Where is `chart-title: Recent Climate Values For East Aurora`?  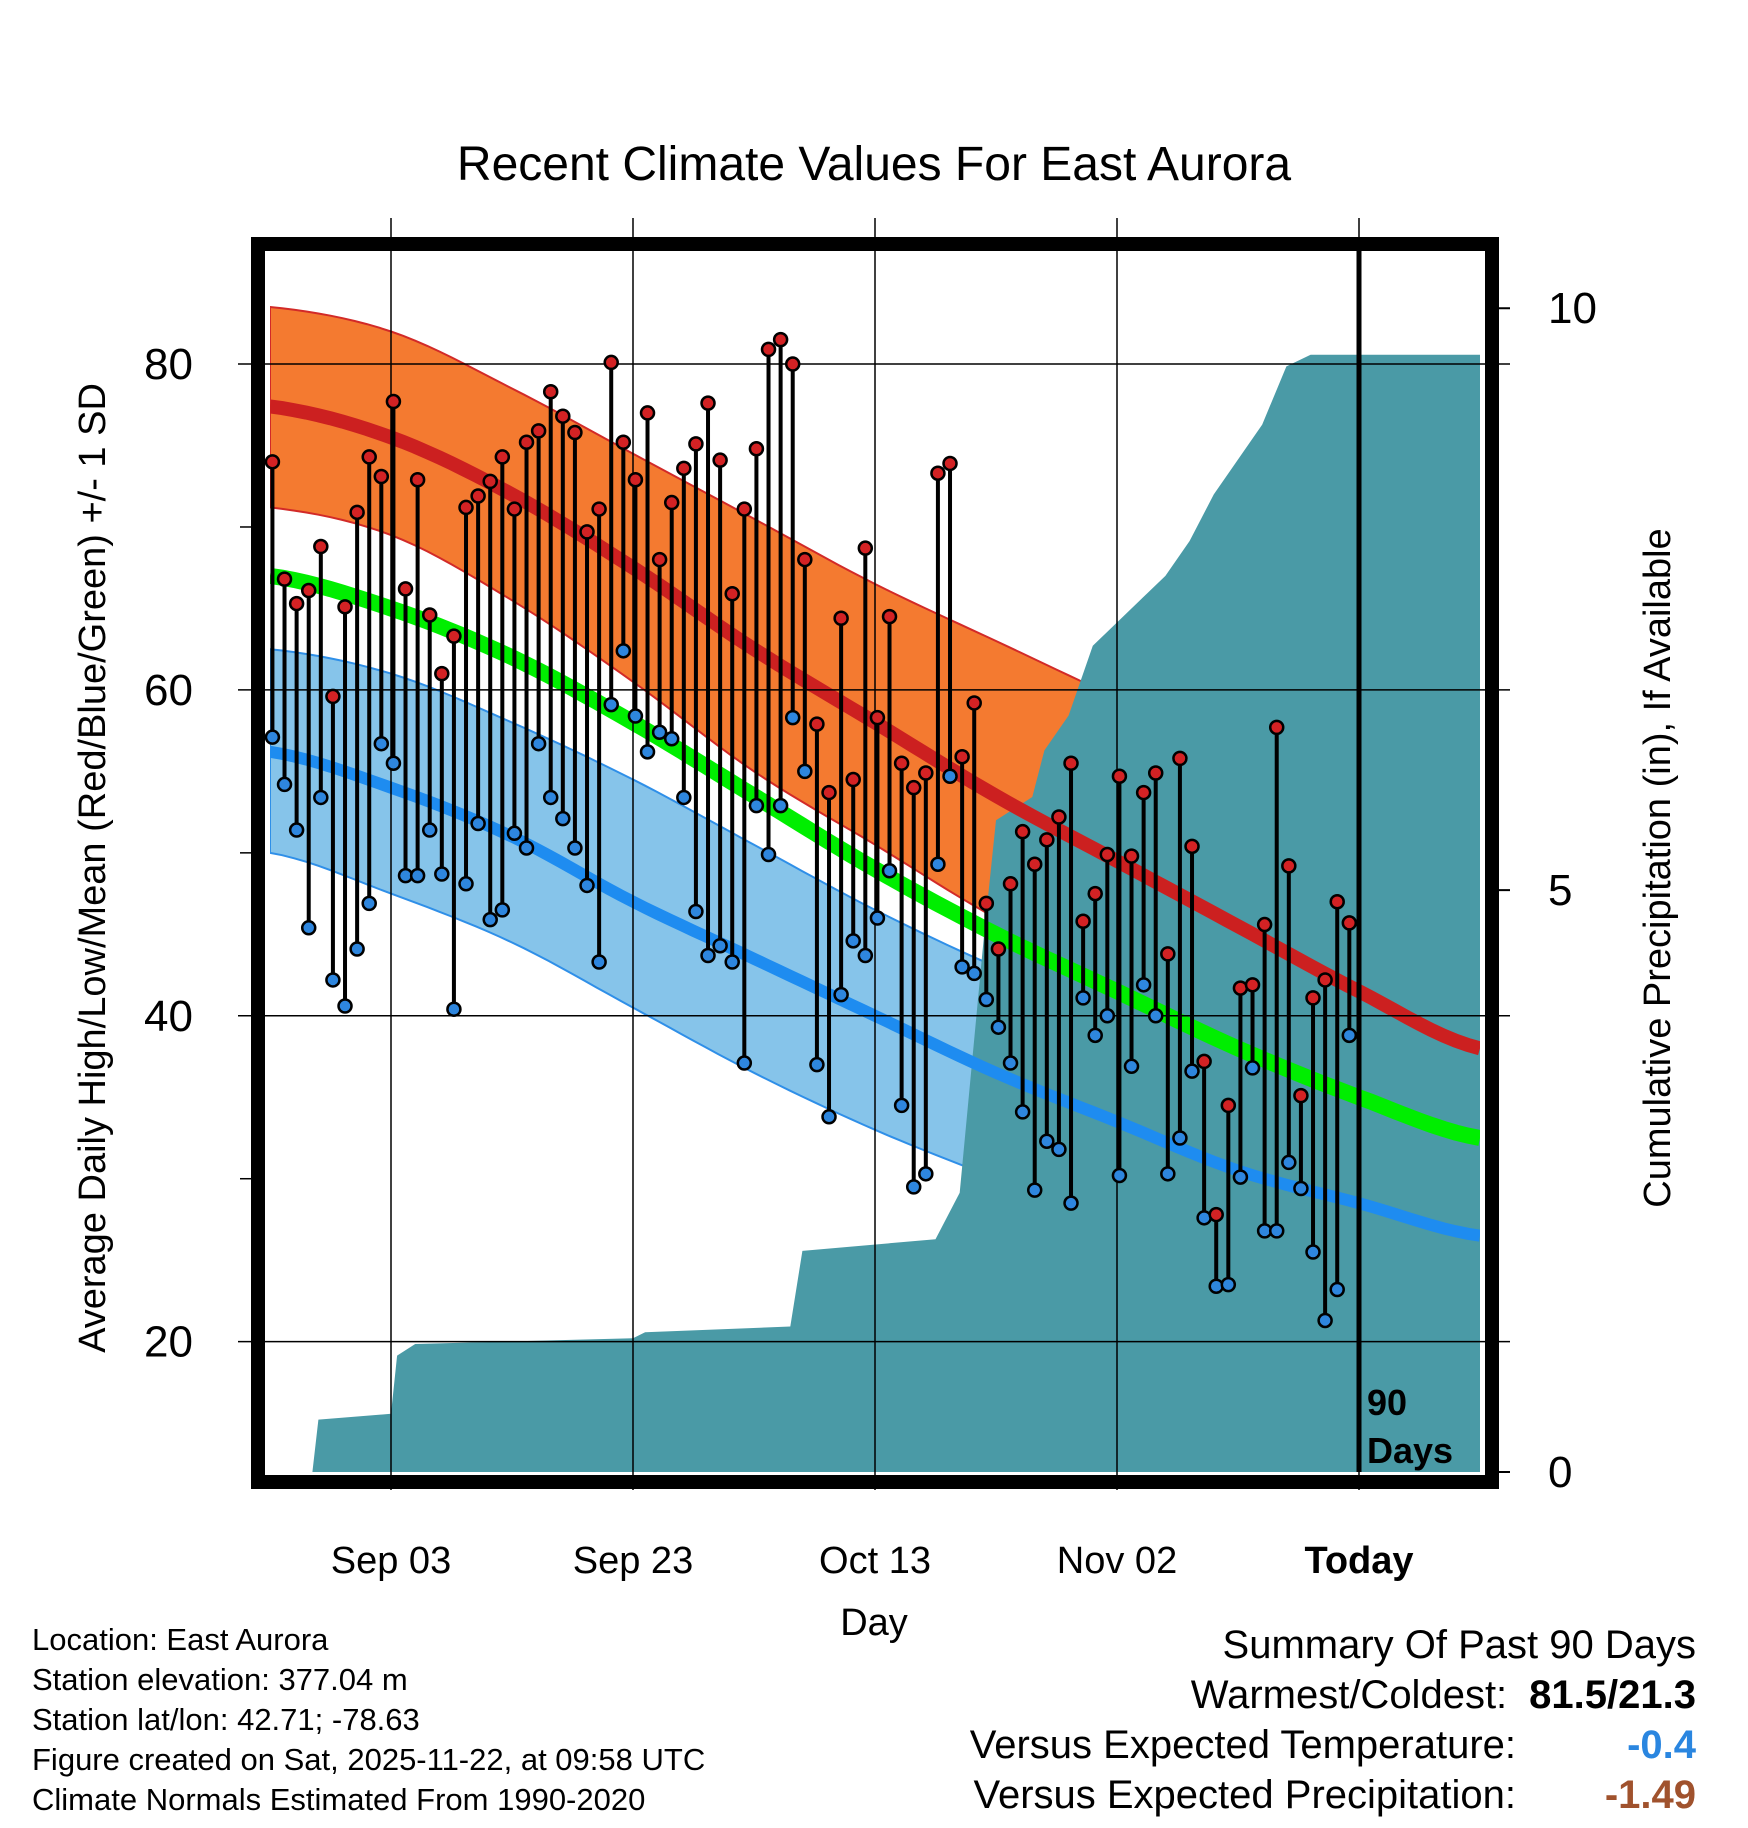
chart-title: Recent Climate Values For East Aurora is located at coordinates (874, 164).